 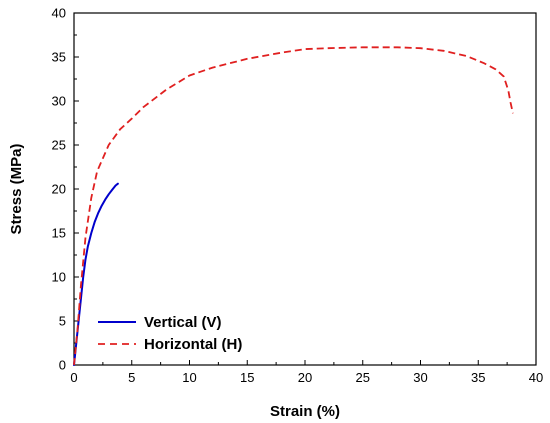 What do you see at coordinates (247, 377) in the screenshot?
I see `x-tick-label: 15` at bounding box center [247, 377].